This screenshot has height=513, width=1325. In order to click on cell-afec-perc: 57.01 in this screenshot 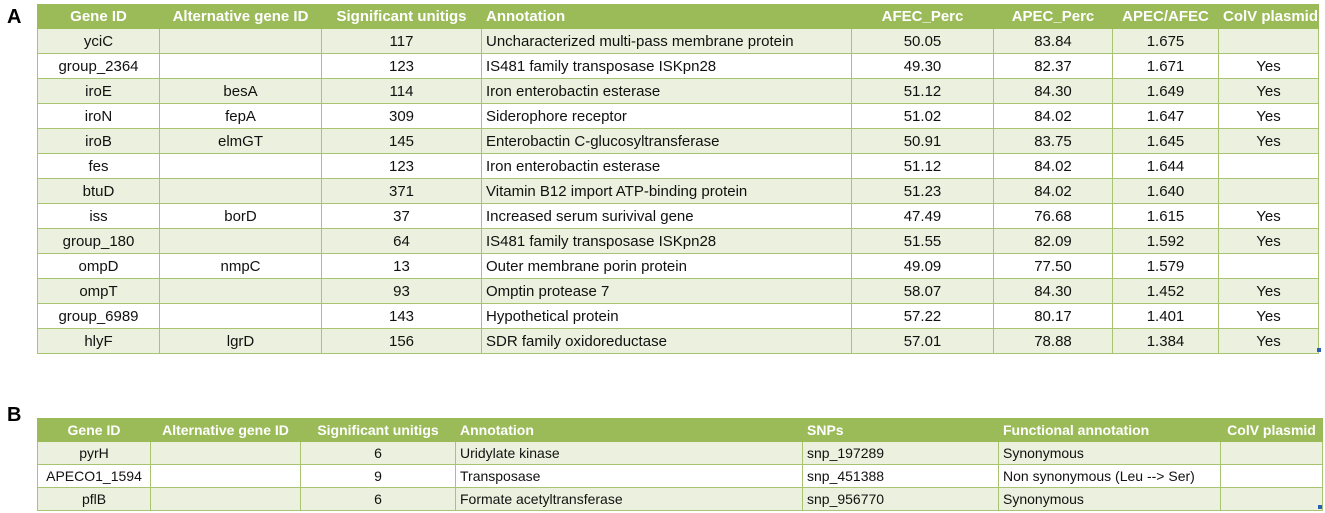, I will do `click(922, 341)`.